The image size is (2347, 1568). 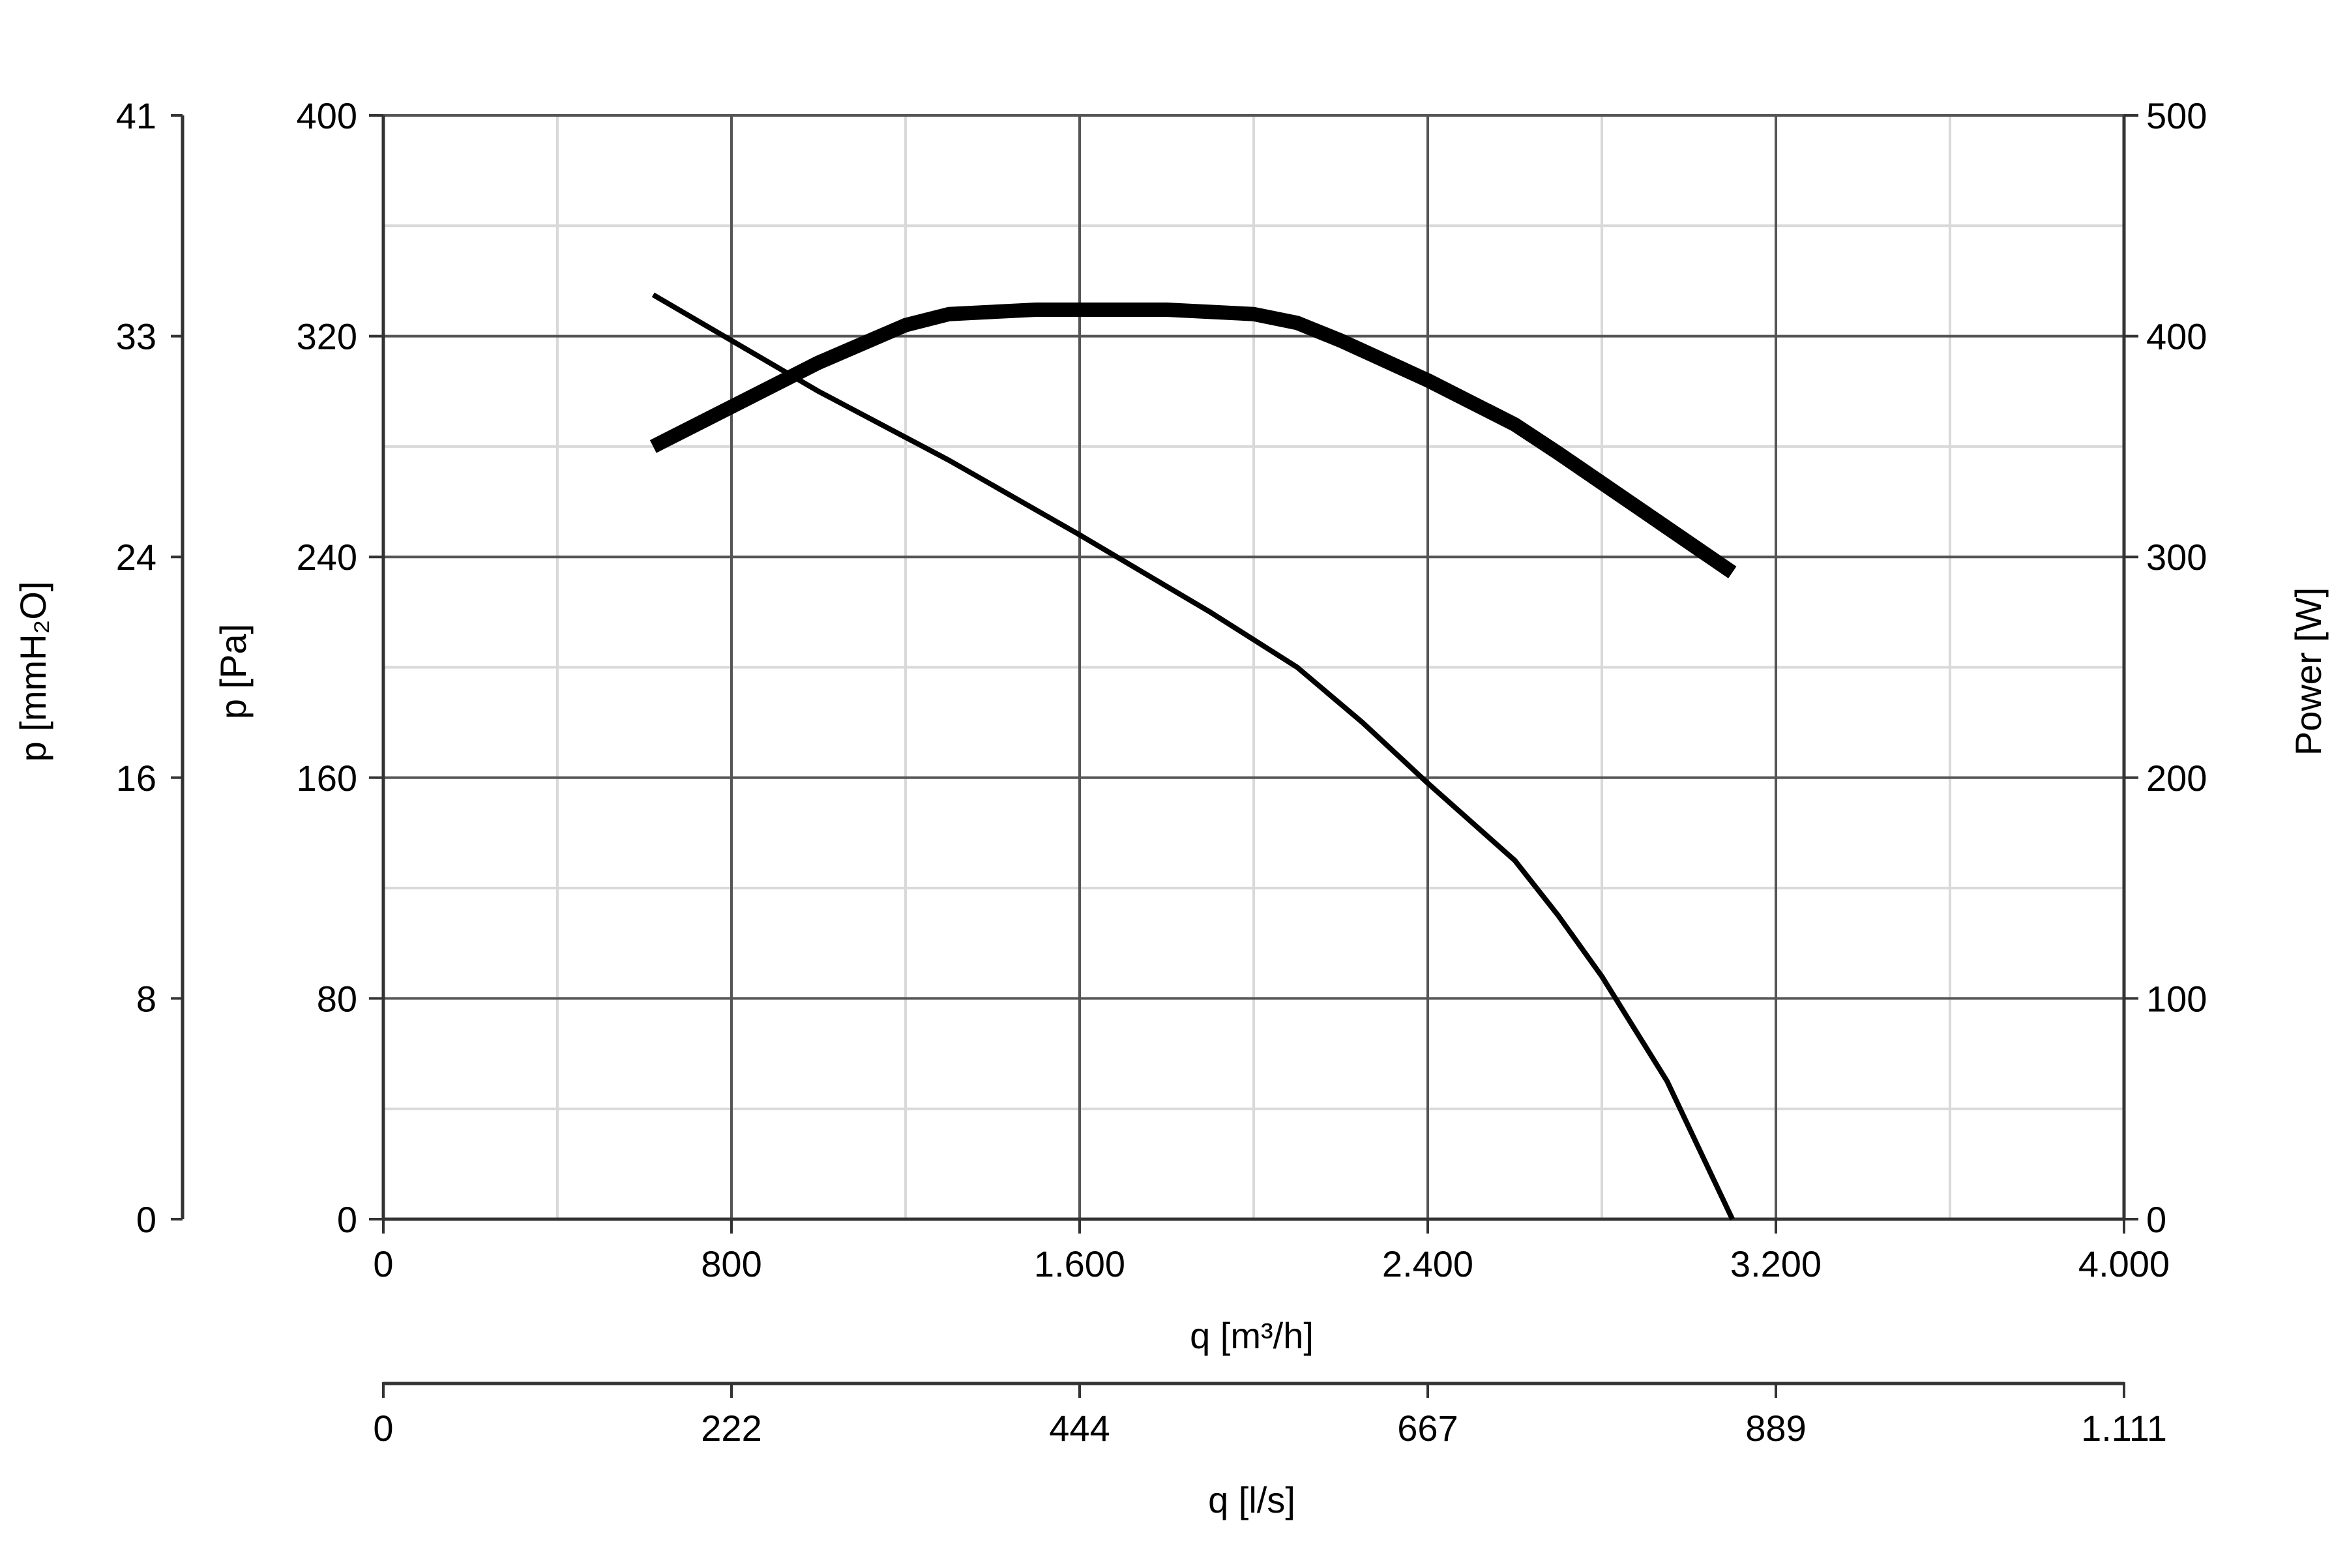 What do you see at coordinates (1079, 1264) in the screenshot?
I see `x-tick-label: 1.600` at bounding box center [1079, 1264].